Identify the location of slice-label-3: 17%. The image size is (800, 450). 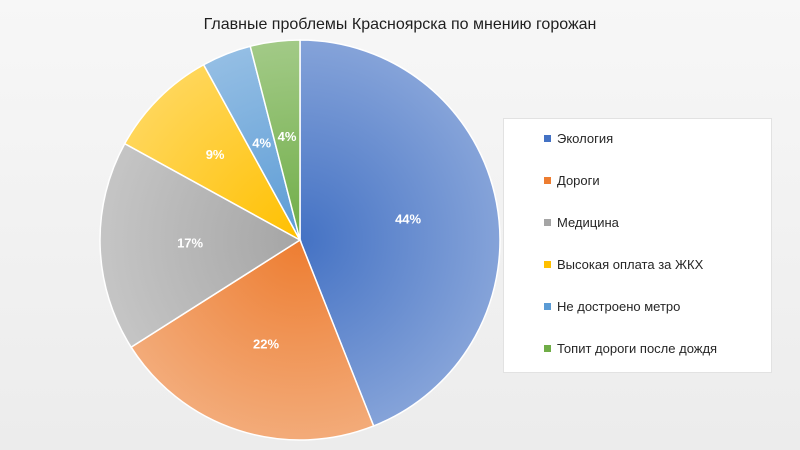
(190, 243).